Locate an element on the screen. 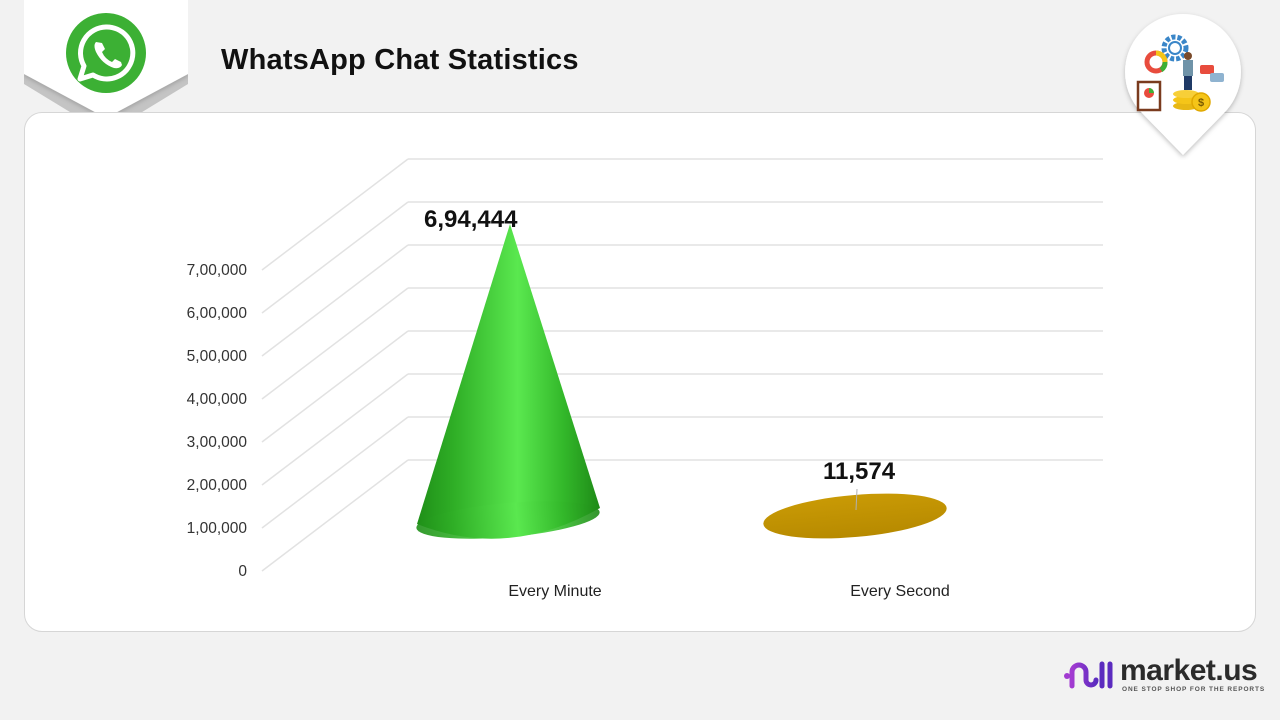 Image resolution: width=1280 pixels, height=720 pixels. data-label-every-minute: 6,94,444 is located at coordinates (471, 219).